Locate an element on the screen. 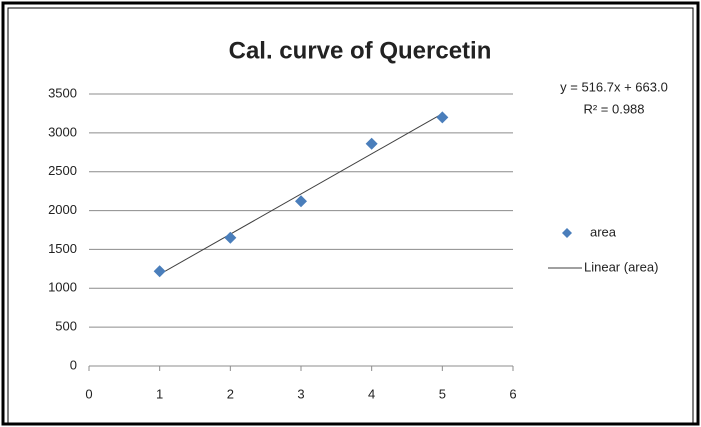 Image resolution: width=701 pixels, height=427 pixels. legend-marker is located at coordinates (567, 233).